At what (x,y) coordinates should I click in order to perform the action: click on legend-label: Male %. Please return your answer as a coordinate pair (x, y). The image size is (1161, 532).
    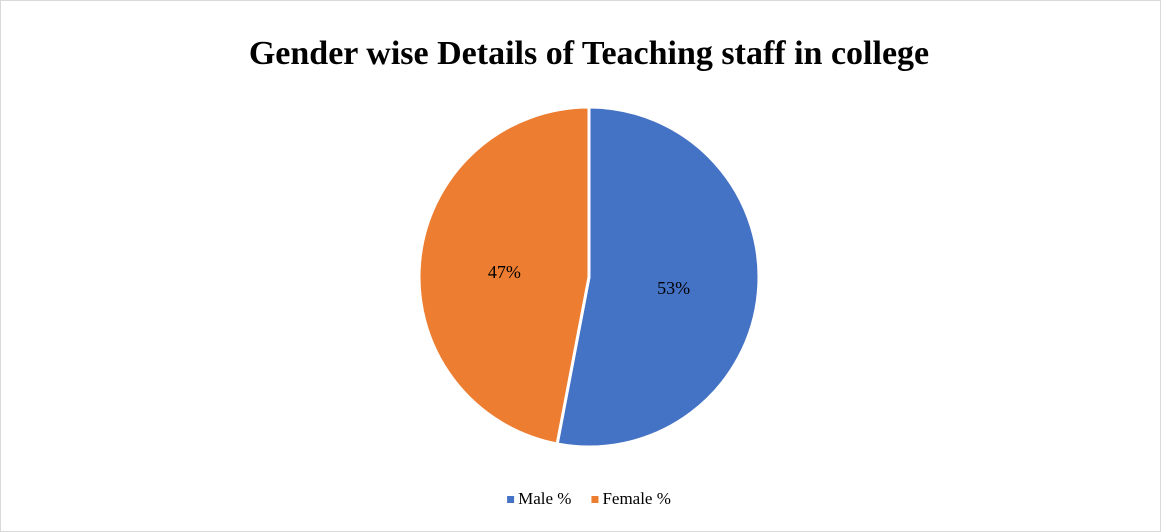
    Looking at the image, I should click on (544, 498).